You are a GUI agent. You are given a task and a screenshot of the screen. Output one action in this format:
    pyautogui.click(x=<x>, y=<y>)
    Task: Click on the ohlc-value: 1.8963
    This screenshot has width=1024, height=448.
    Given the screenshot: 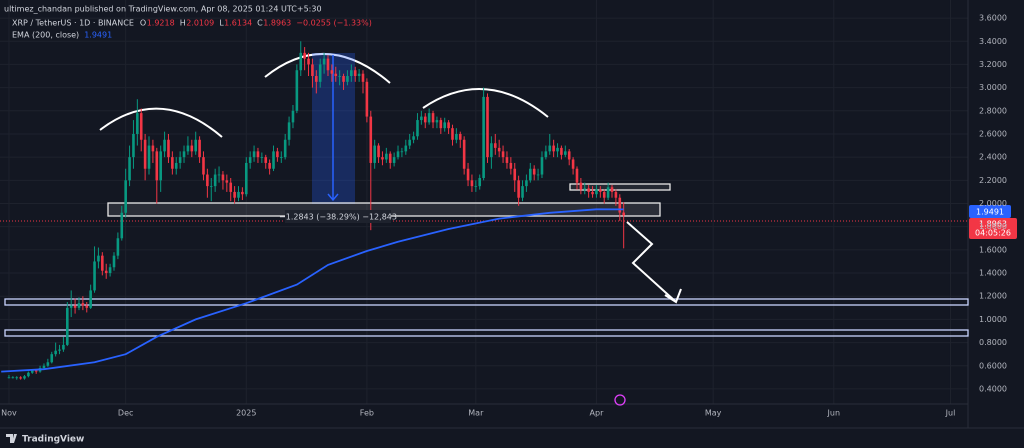 What is the action you would take?
    pyautogui.click(x=277, y=23)
    